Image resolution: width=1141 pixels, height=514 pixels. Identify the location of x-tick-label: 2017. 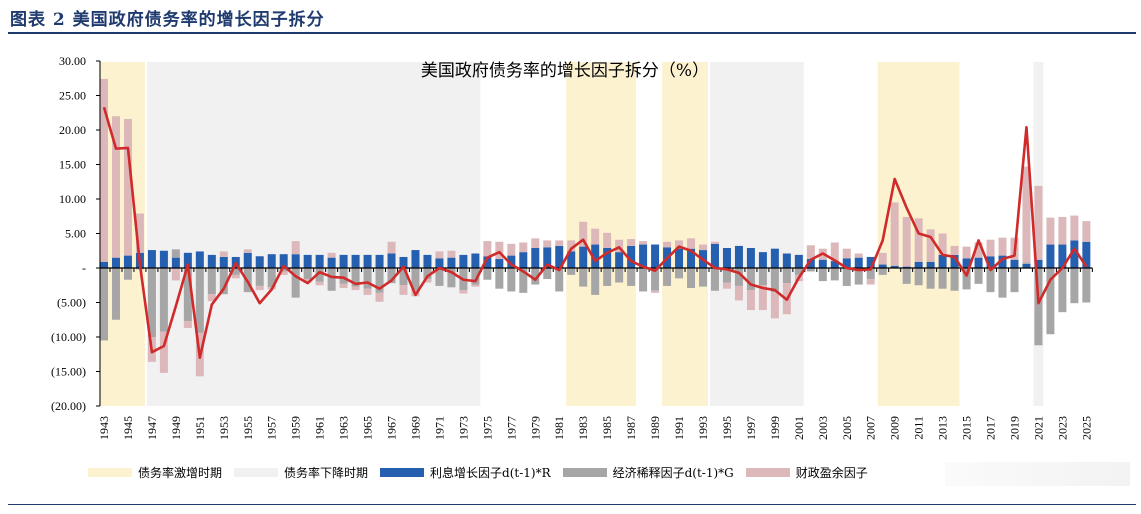
(991, 428).